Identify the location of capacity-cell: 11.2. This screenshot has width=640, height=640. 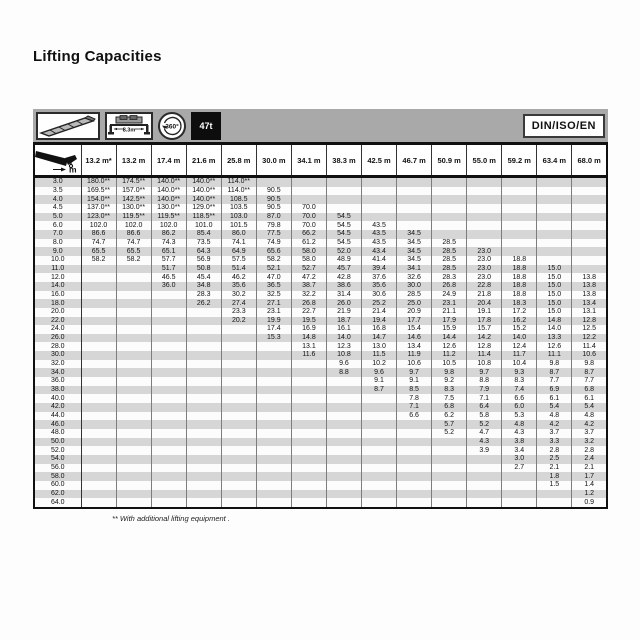
(449, 355).